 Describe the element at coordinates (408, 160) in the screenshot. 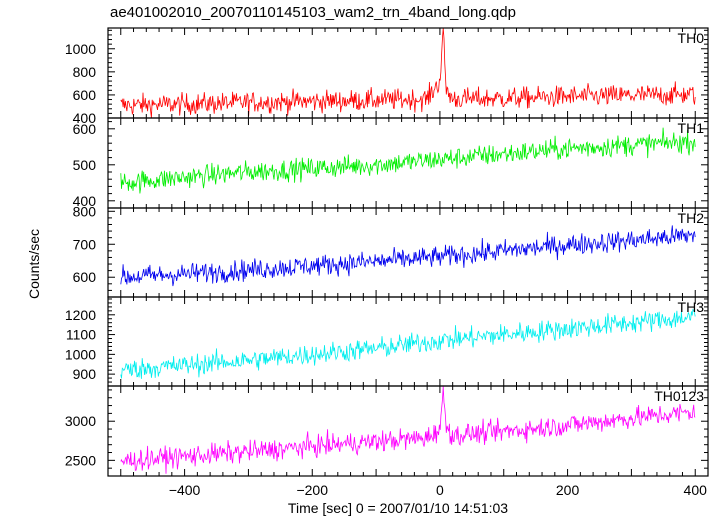

I see `series-line-th1` at that location.